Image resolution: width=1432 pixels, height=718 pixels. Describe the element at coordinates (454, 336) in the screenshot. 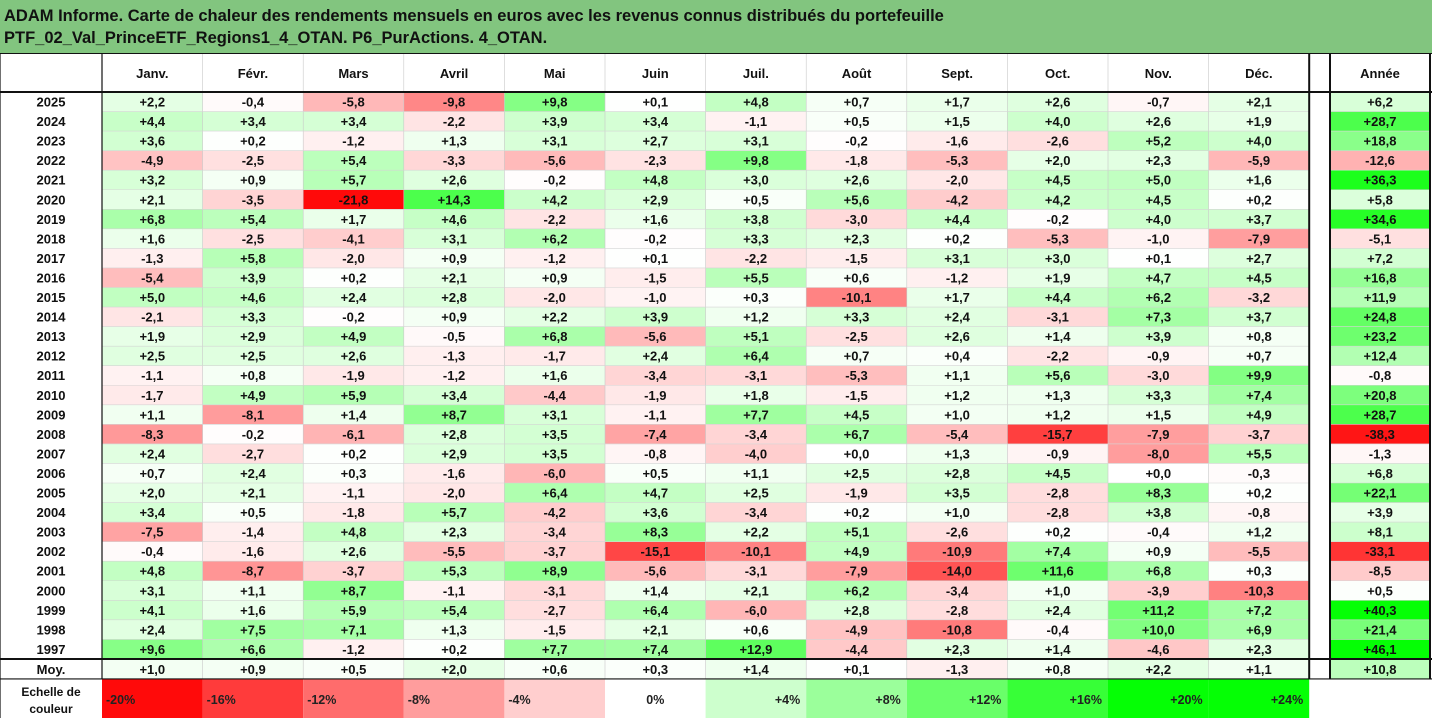

I see `heat-cell-value: -0,5` at that location.